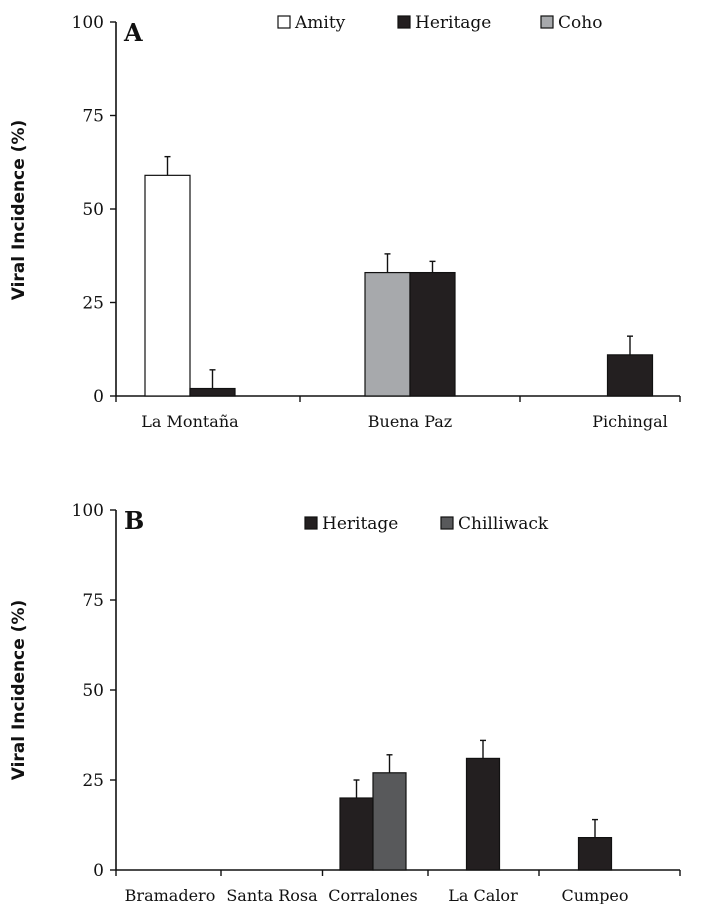 This screenshot has height=904, width=705. Describe the element at coordinates (410, 421) in the screenshot. I see `x-category-label: Buena Paz` at that location.